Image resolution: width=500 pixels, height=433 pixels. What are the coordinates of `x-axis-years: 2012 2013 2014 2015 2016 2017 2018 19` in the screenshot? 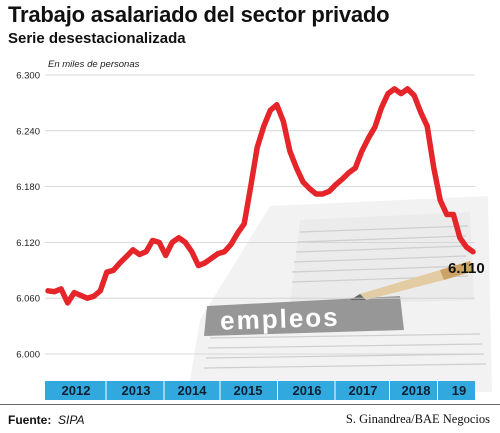 It's located at (264, 390).